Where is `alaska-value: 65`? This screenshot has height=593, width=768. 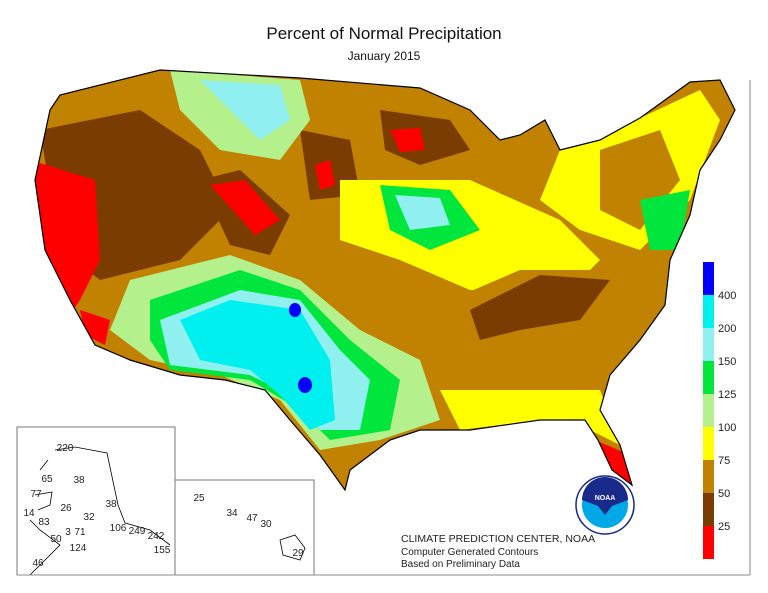
alaska-value: 65 is located at coordinates (47, 479).